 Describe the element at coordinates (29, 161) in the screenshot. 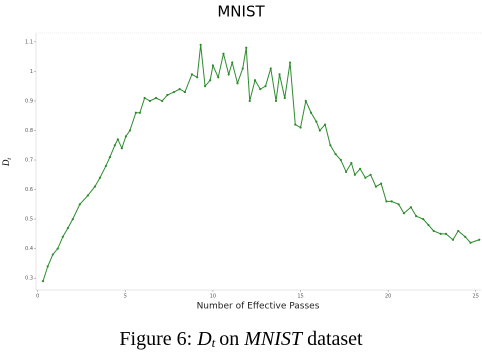

I see `y-tick-label: 0.7` at that location.